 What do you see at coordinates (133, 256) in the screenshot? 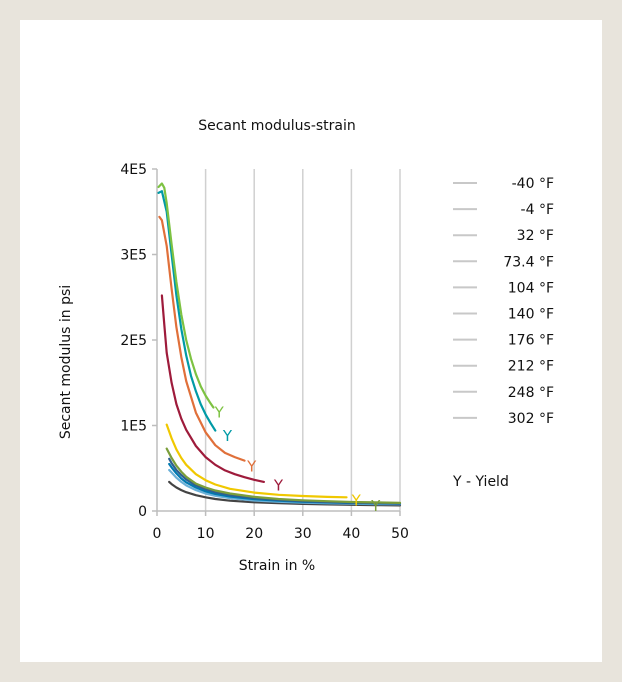
I see `y-tick-label: 3E5` at bounding box center [133, 256].